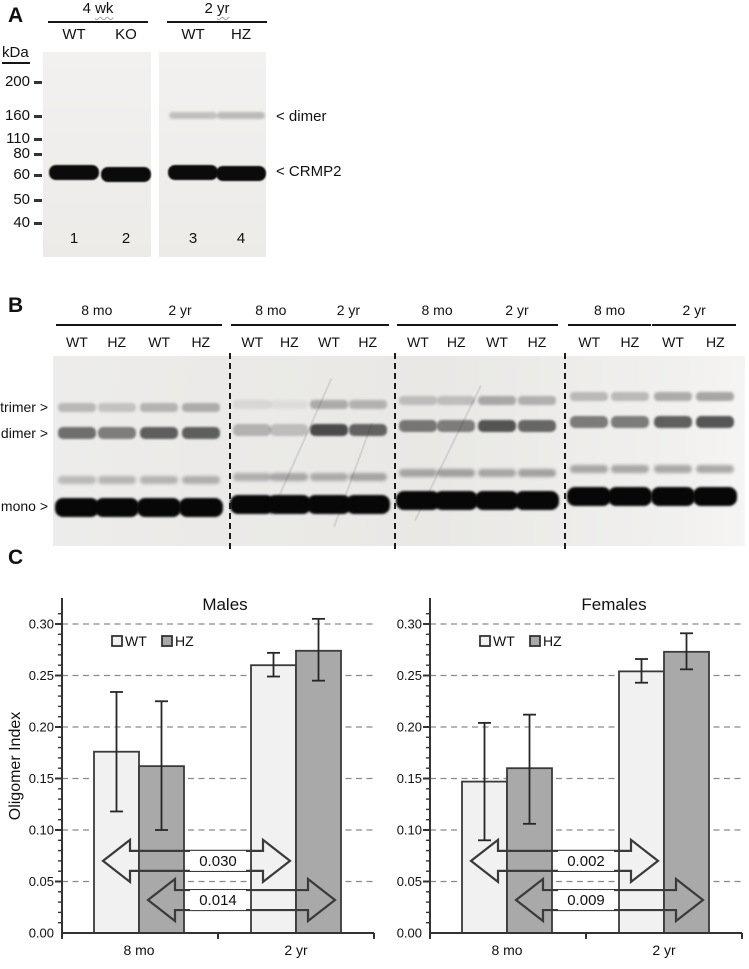  Describe the element at coordinates (41, 830) in the screenshot. I see `y-tick-label: 0.10` at that location.